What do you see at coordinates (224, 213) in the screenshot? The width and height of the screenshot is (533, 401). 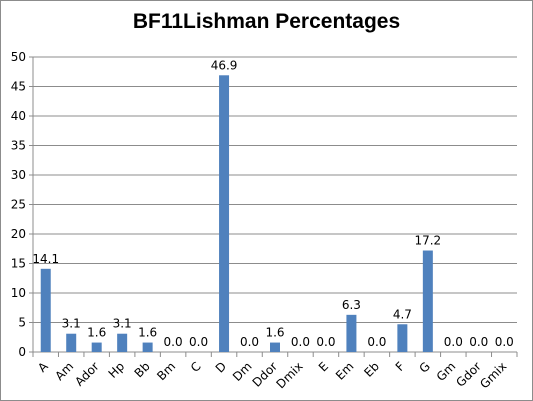 I see `bar-D` at bounding box center [224, 213].